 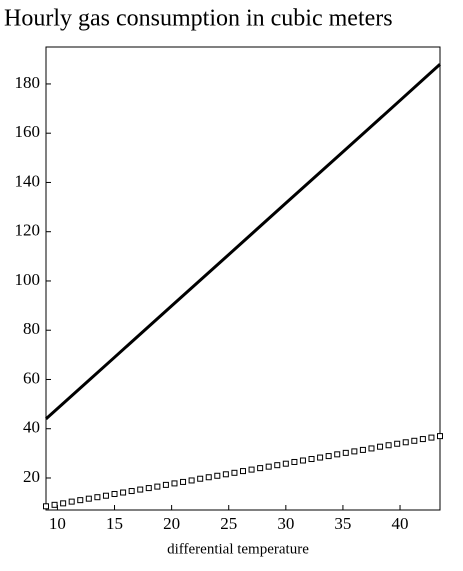 I want to click on y-tick-label: 80, so click(x=31, y=328).